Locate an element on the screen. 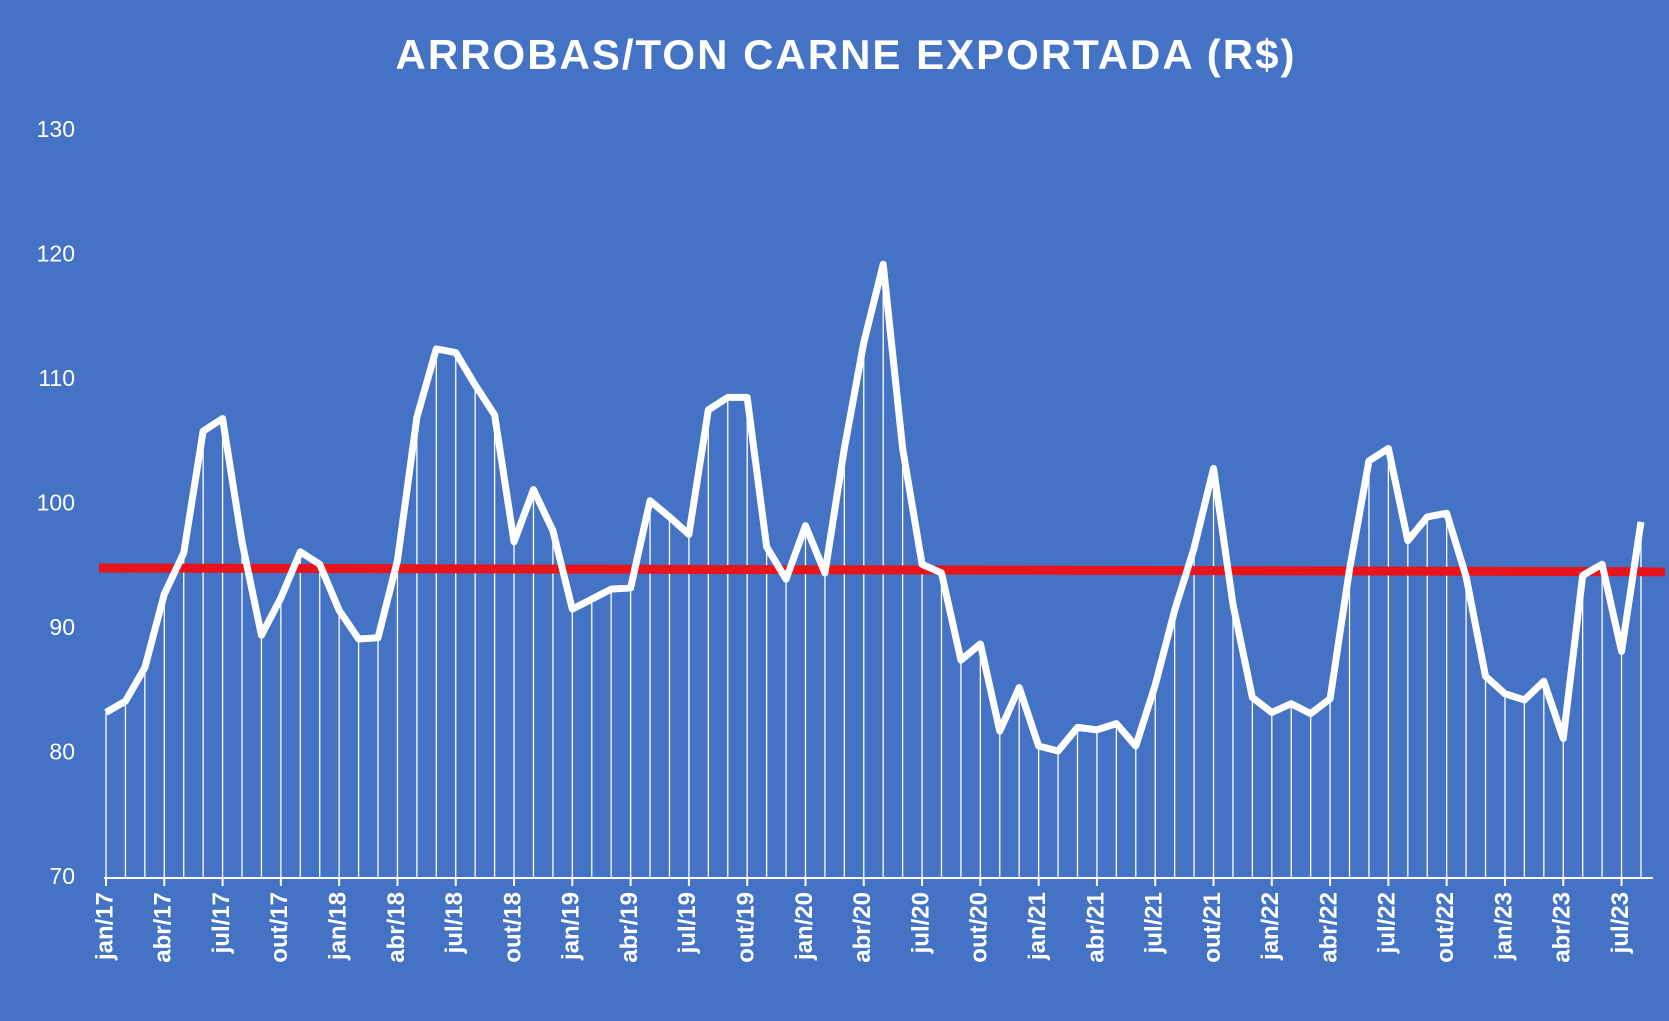  x-tick-label: jan/19 is located at coordinates (571, 926).